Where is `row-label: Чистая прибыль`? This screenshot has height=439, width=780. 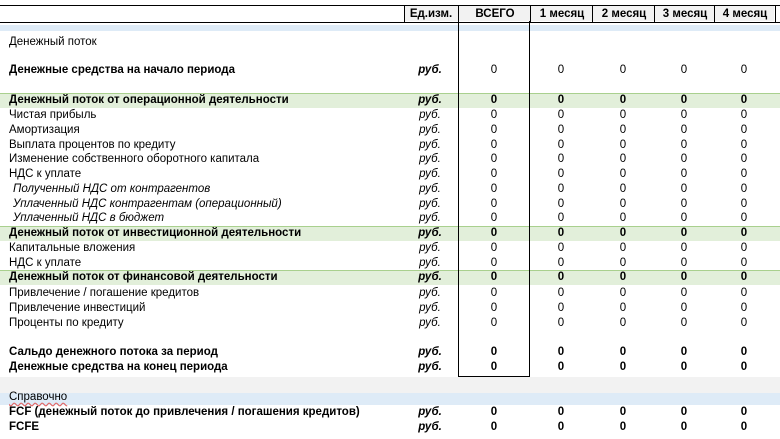 row-label: Чистая прибыль is located at coordinates (53, 115).